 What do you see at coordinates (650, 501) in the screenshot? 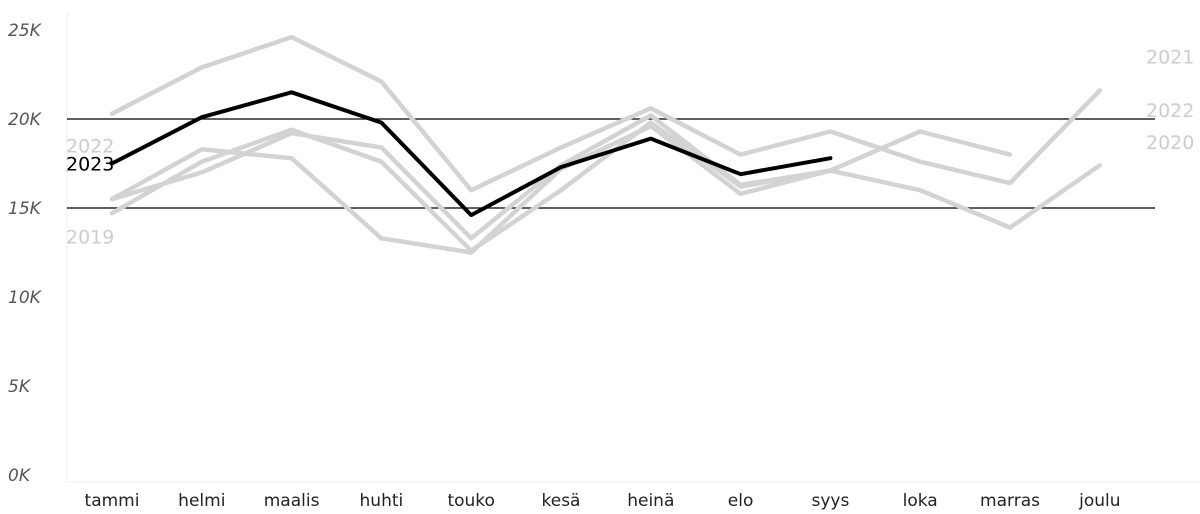
I see `x-tick-label: heinä` at bounding box center [650, 501].